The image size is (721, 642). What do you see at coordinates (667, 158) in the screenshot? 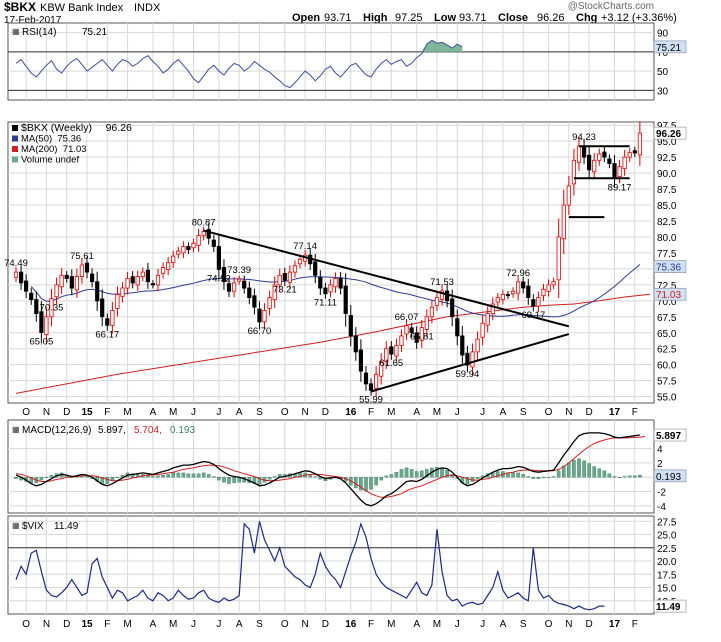
I see `price-tick-label: 92.5` at bounding box center [667, 158].